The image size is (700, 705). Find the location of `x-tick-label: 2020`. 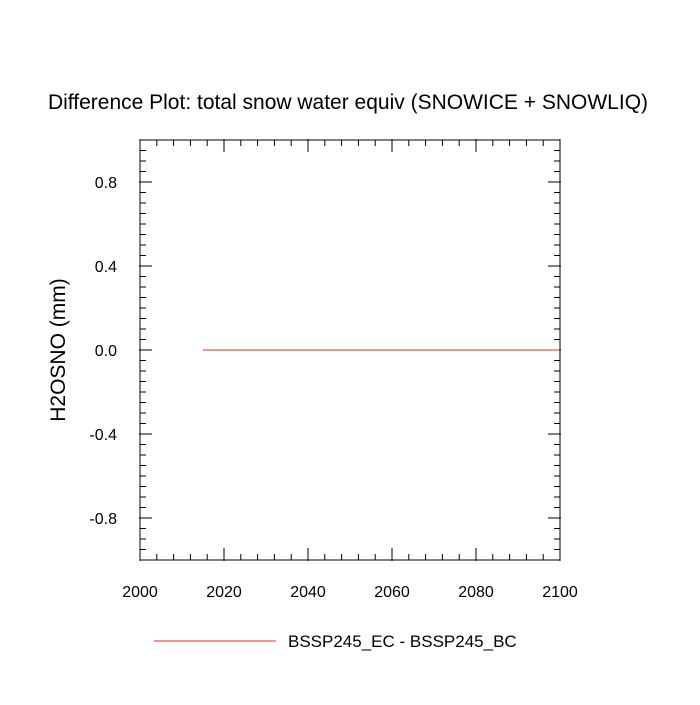

x-tick-label: 2020 is located at coordinates (224, 592).